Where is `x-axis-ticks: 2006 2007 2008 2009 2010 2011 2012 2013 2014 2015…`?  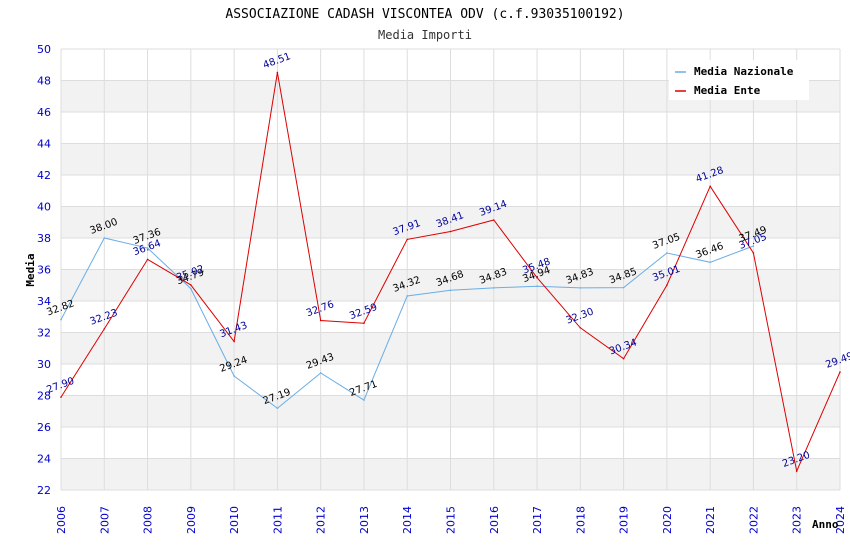
x-axis-ticks: 2006 2007 2008 2009 2010 2011 2012 2013 2014 2015… is located at coordinates (451, 520).